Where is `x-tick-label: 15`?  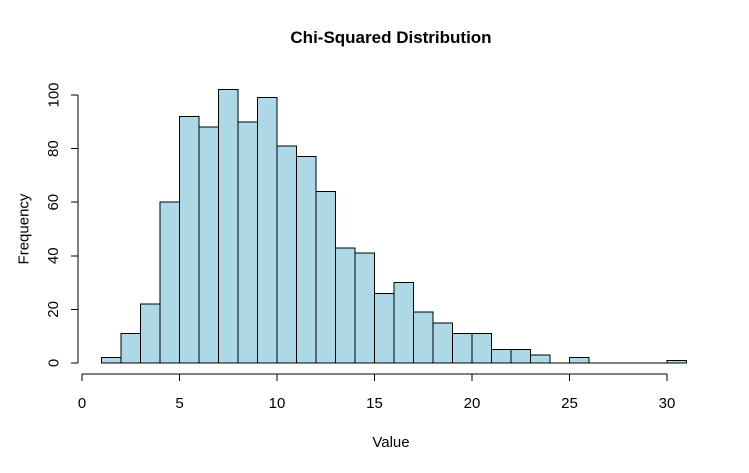
x-tick-label: 15 is located at coordinates (374, 403).